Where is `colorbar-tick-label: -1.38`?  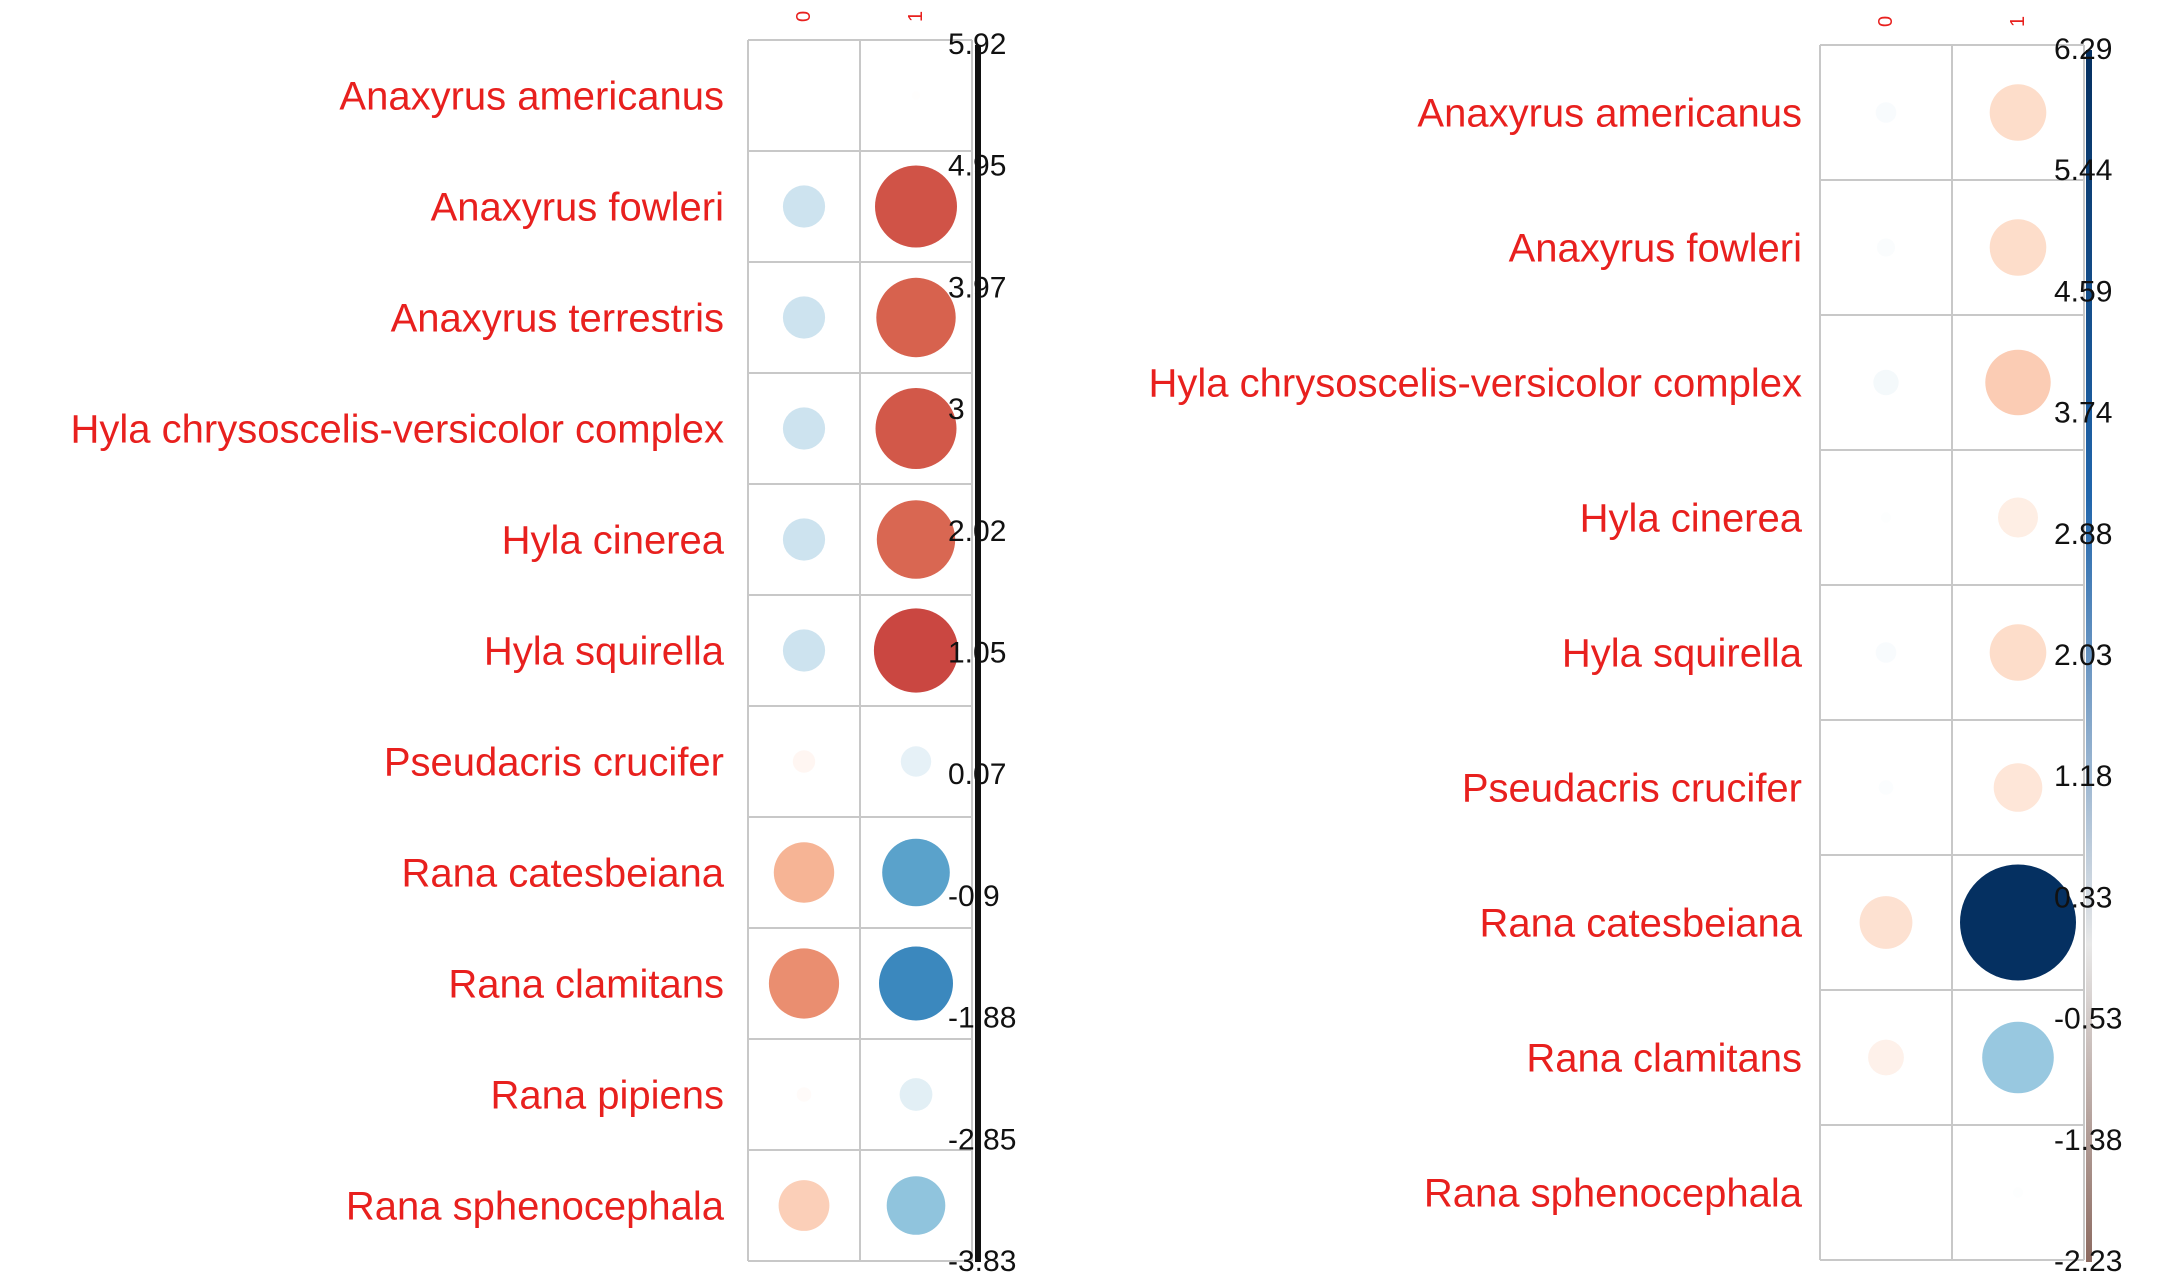
colorbar-tick-label: -1.38 is located at coordinates (2088, 1140).